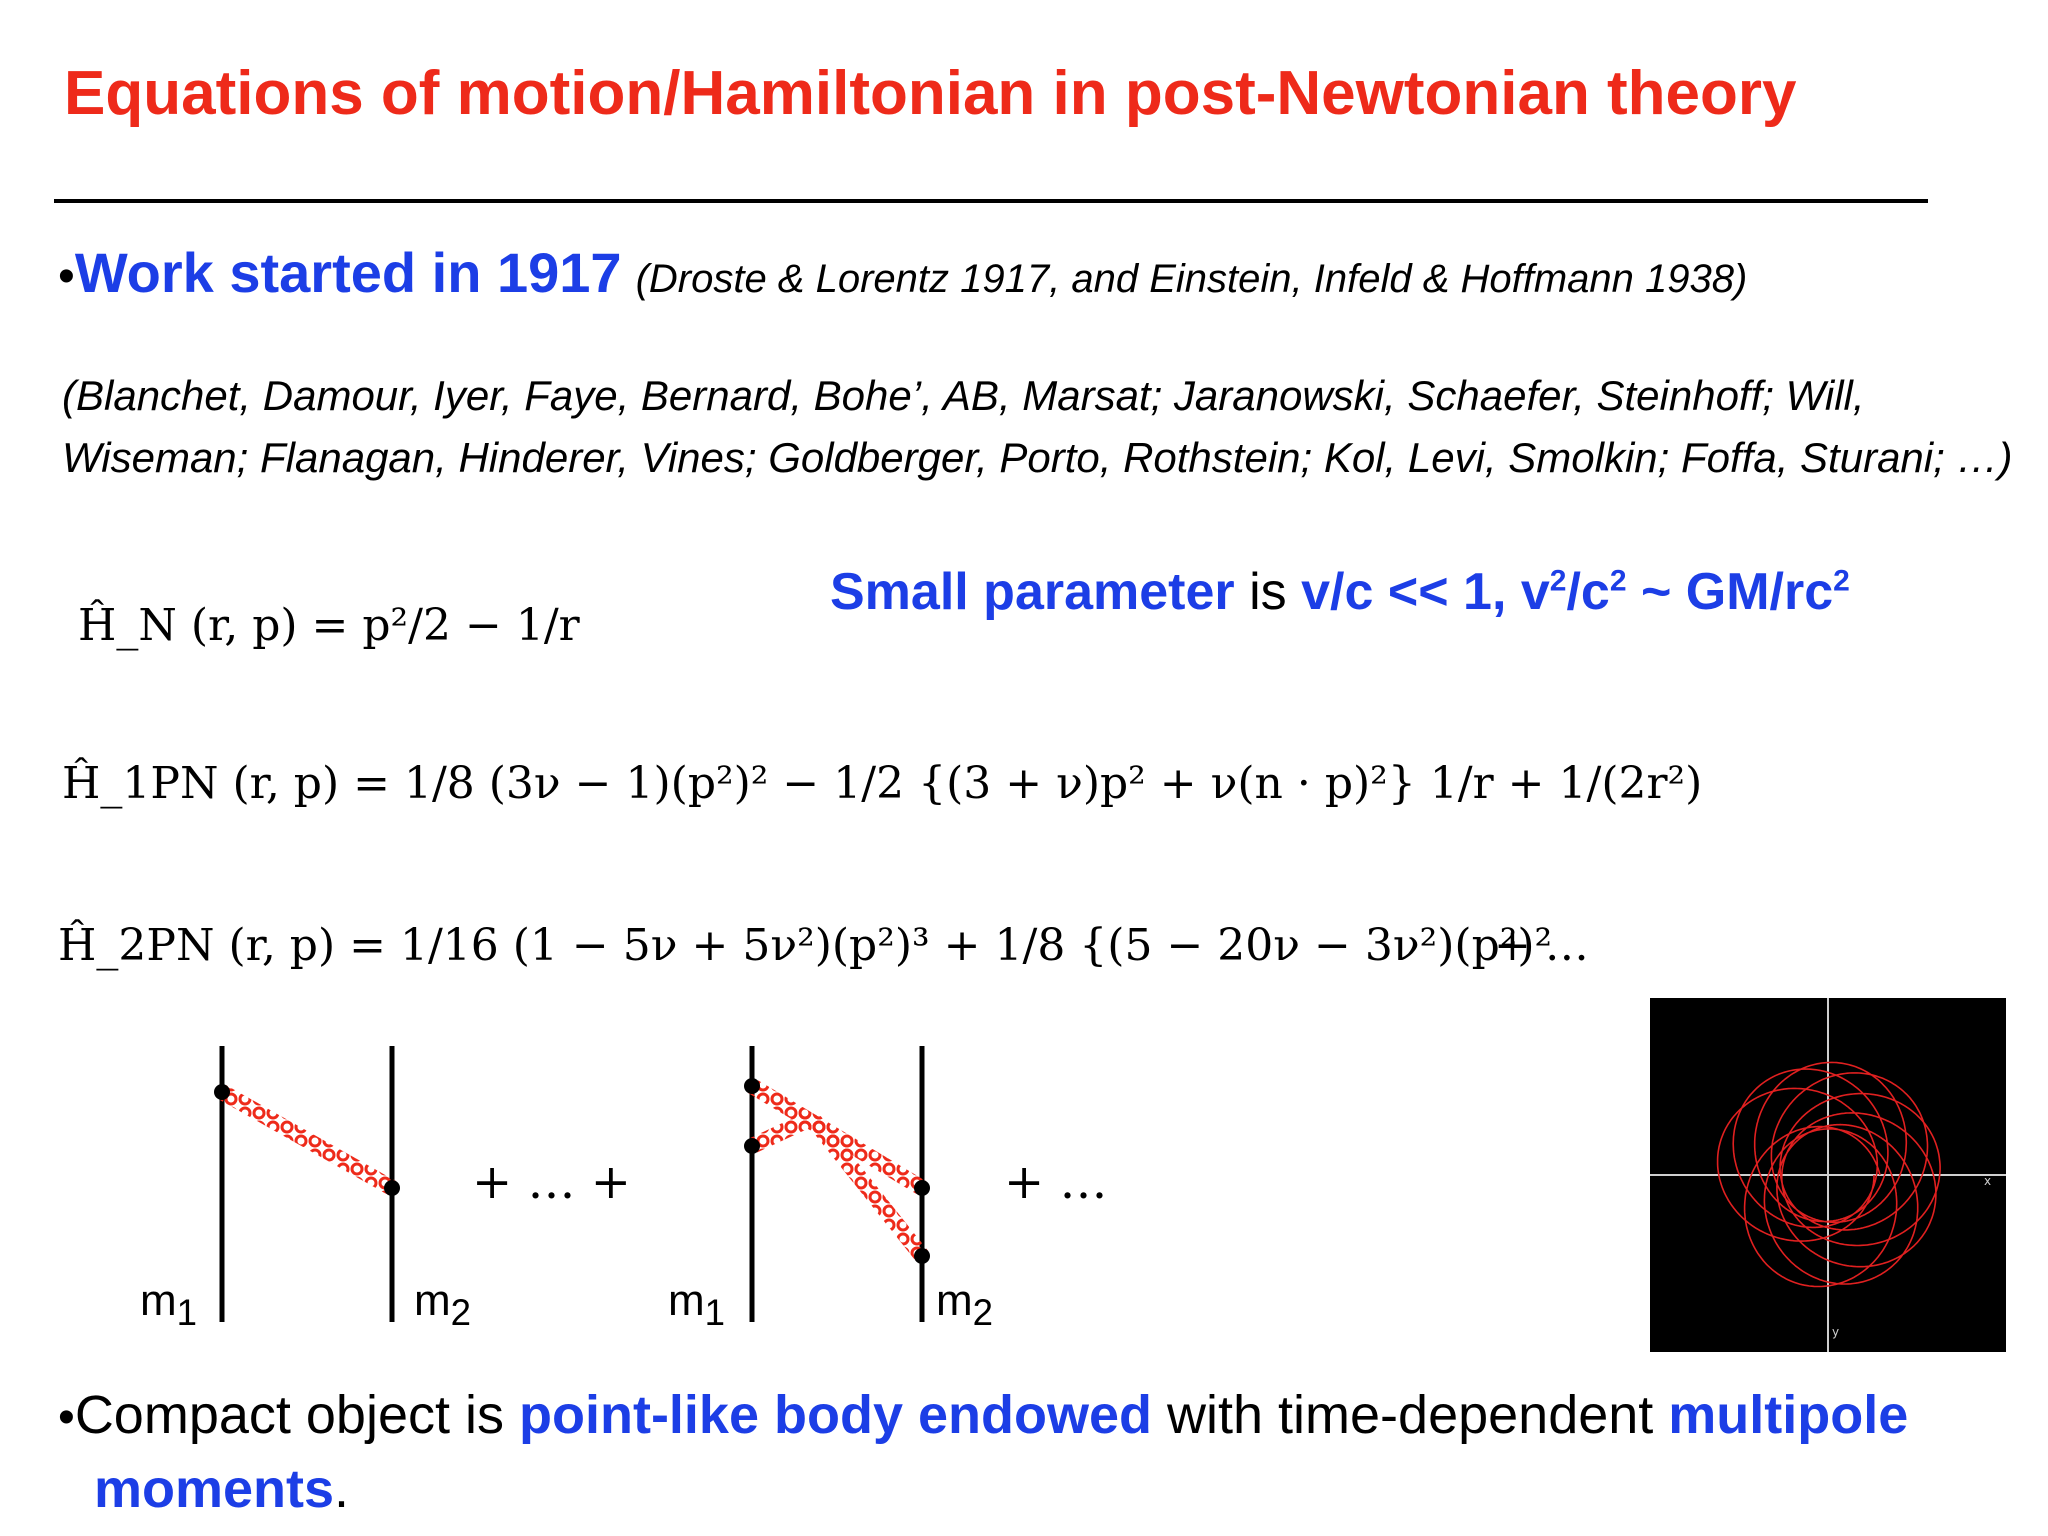 The width and height of the screenshot is (2048, 1536). Describe the element at coordinates (1410, 1415) in the screenshot. I see `bullet2-mid: with time-dependent` at that location.